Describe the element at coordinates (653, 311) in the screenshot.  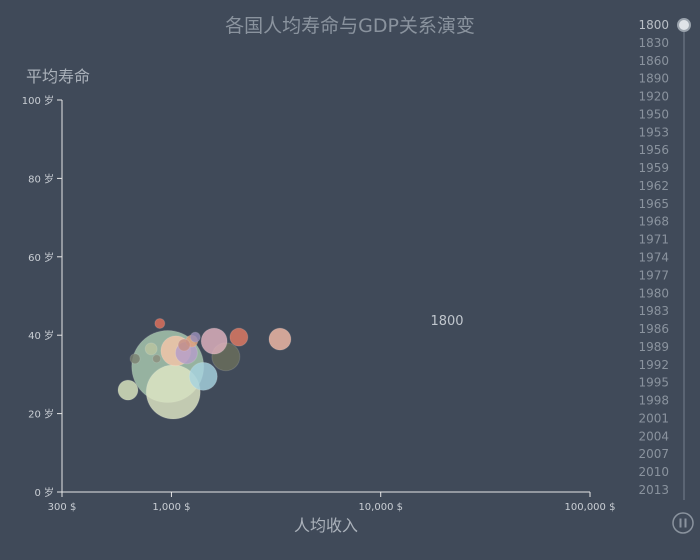
I see `timeline-year-1983: 1983` at that location.